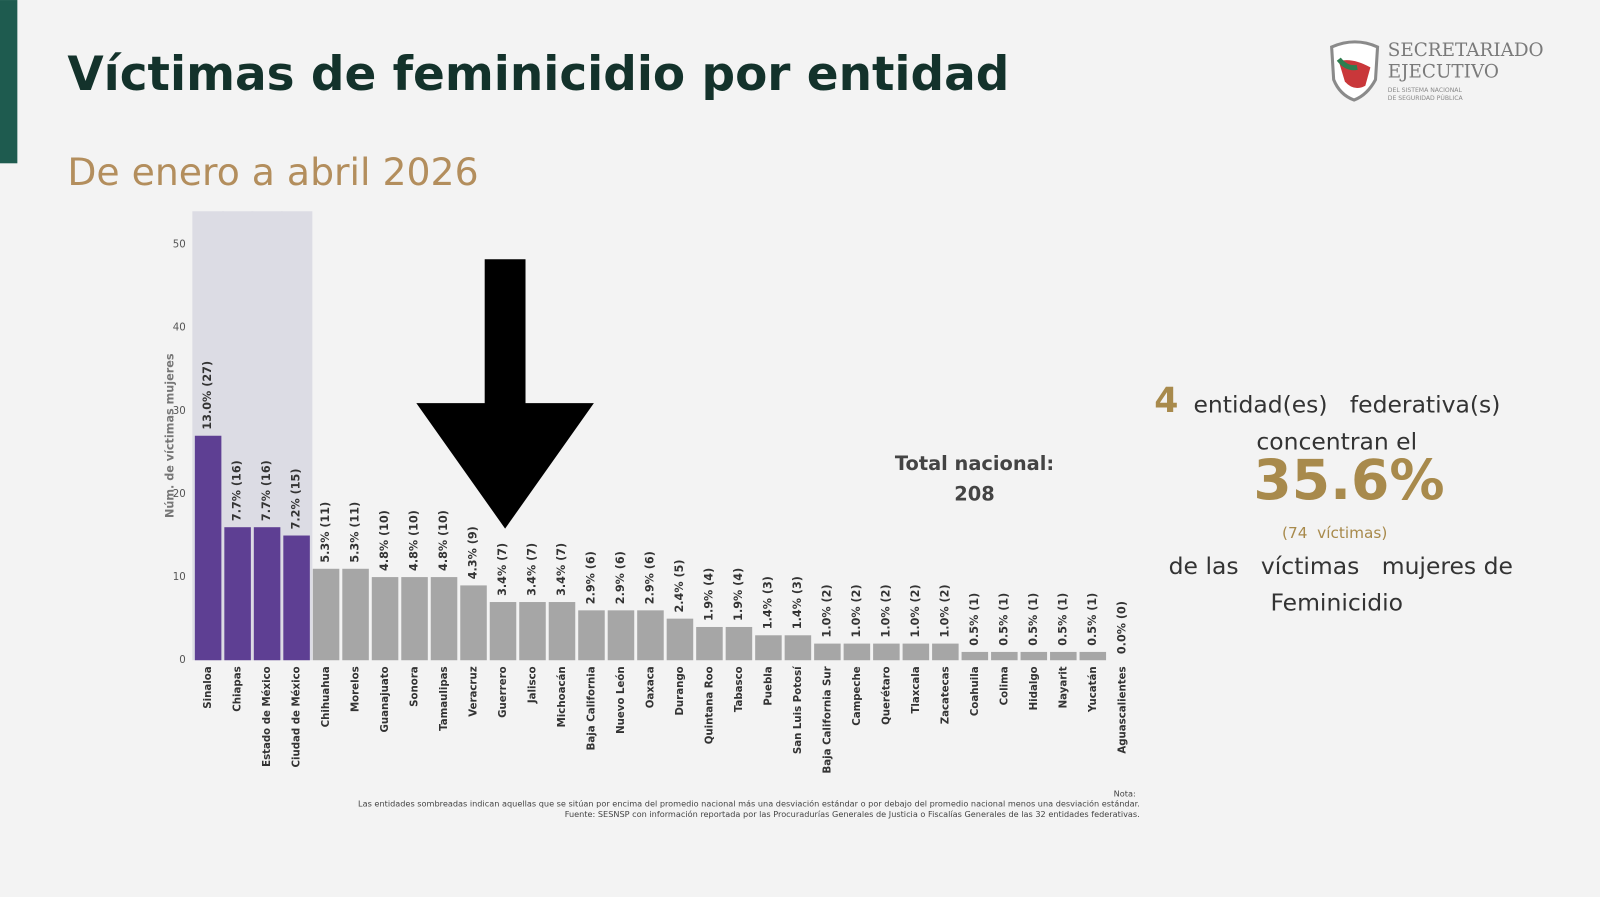  Describe the element at coordinates (503, 692) in the screenshot. I see `x-tick-label: Guerrero` at that location.